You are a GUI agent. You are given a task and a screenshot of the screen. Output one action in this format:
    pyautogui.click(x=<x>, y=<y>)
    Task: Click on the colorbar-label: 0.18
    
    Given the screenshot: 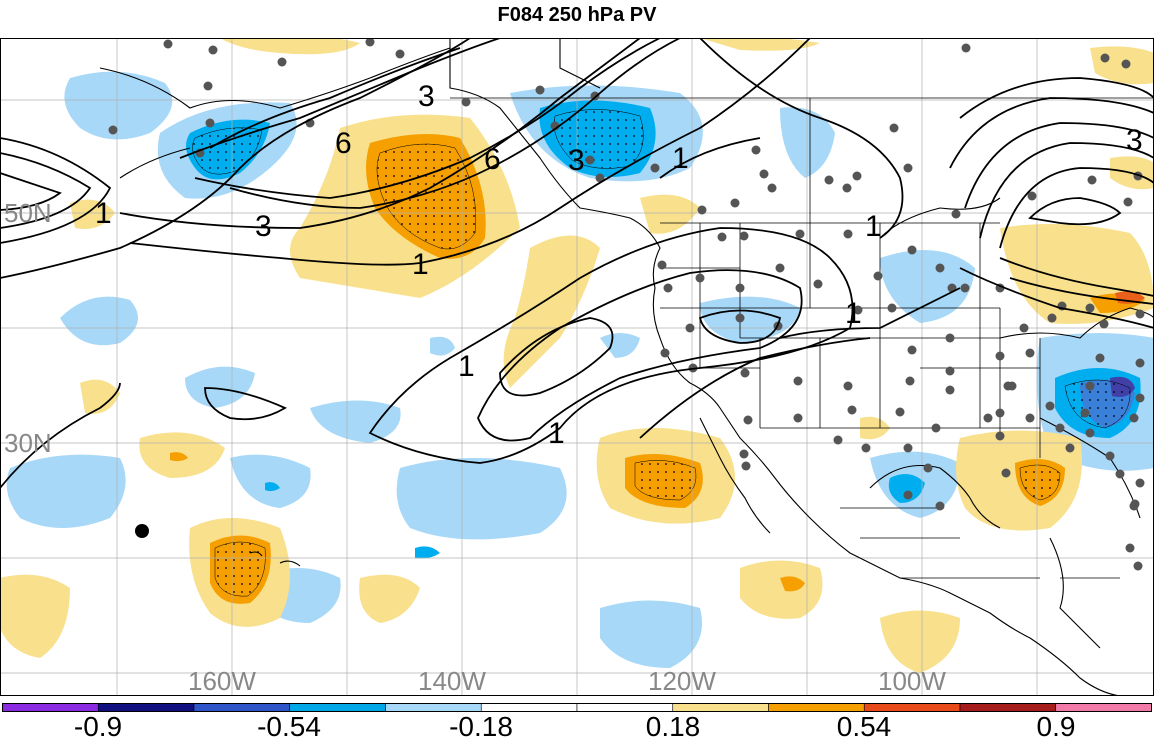 What is the action you would take?
    pyautogui.click(x=673, y=725)
    